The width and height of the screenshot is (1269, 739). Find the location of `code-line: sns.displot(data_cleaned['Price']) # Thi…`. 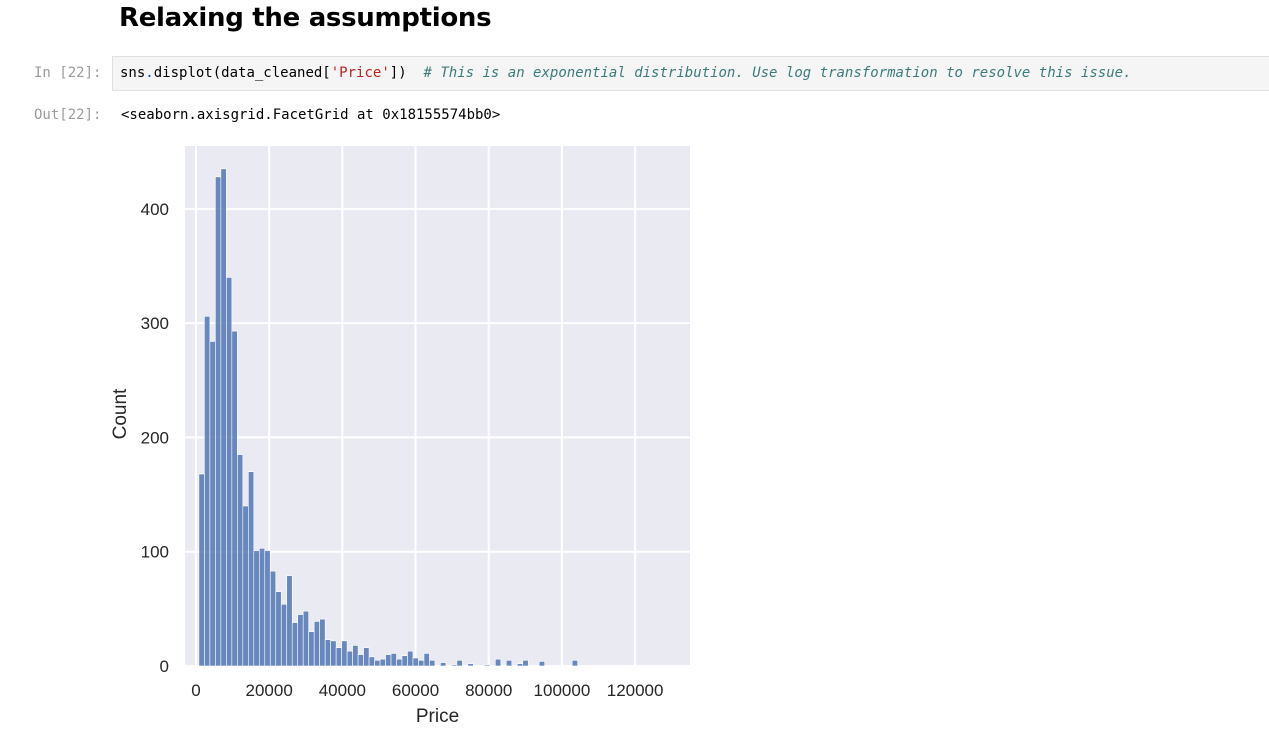

code-line: sns.displot(data_cleaned['Price']) # Thi… is located at coordinates (626, 73).